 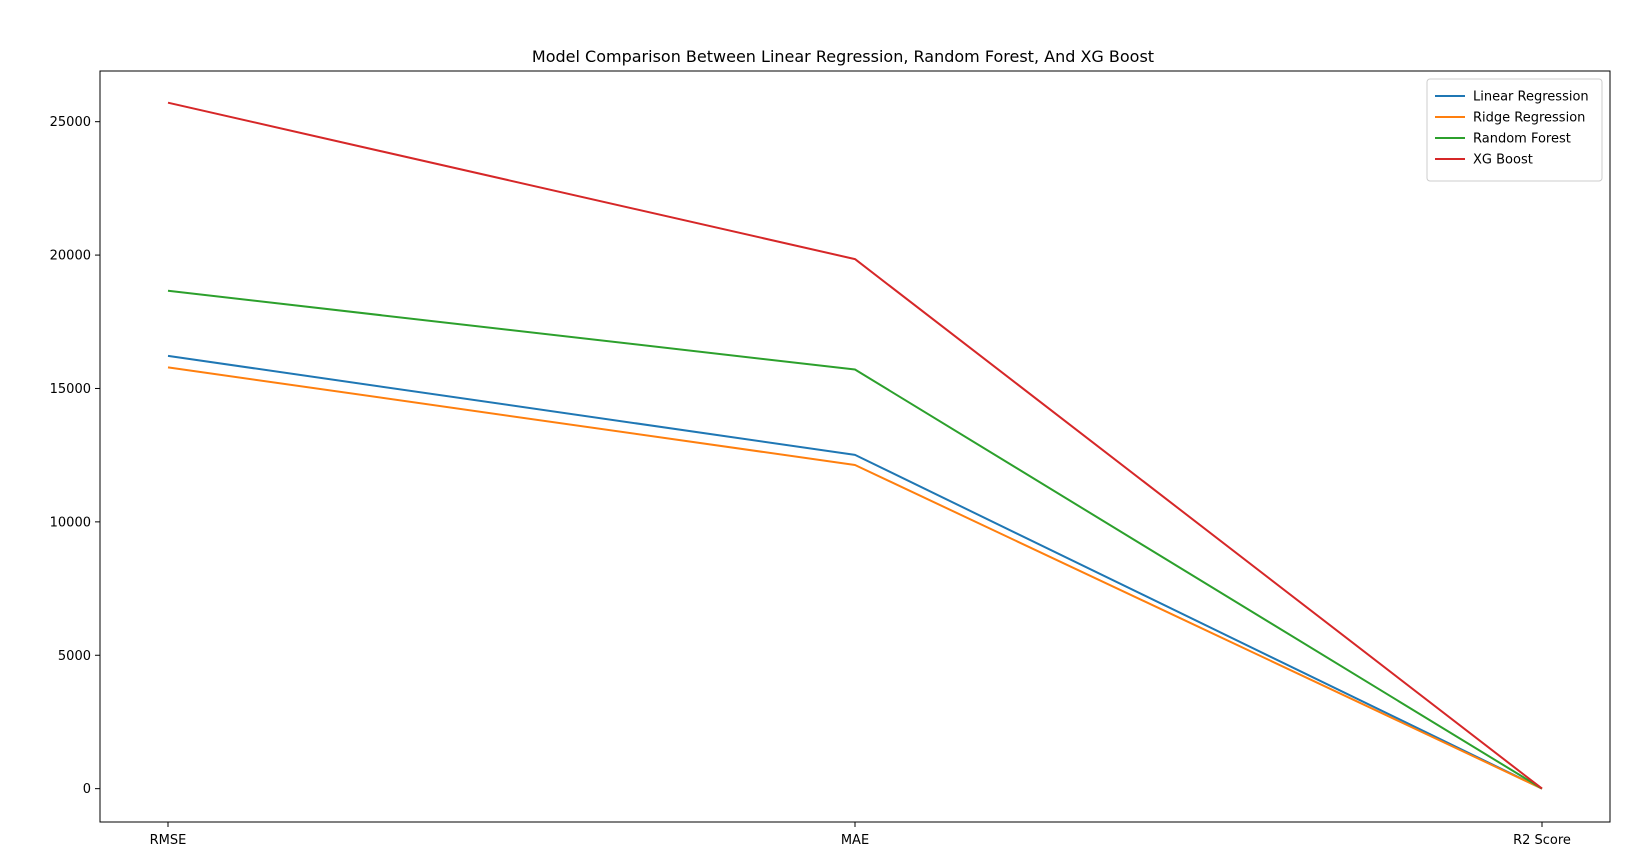 I want to click on y-tick-label: 10000, so click(x=70, y=522).